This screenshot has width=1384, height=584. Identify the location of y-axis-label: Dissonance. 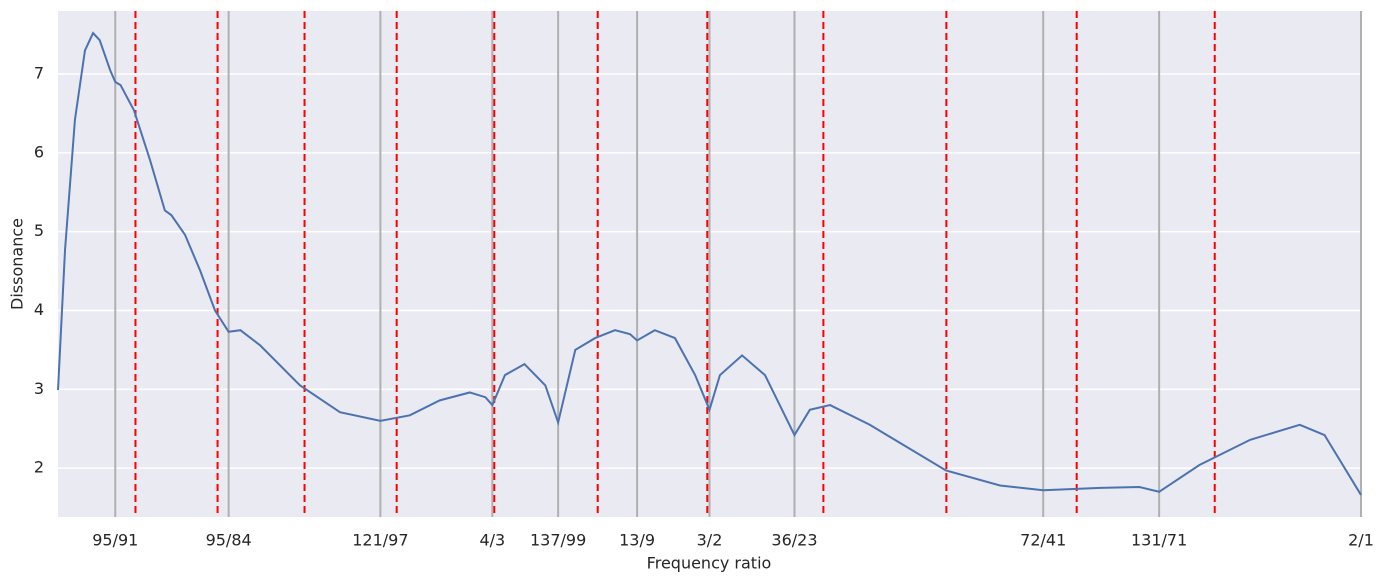
(17, 264).